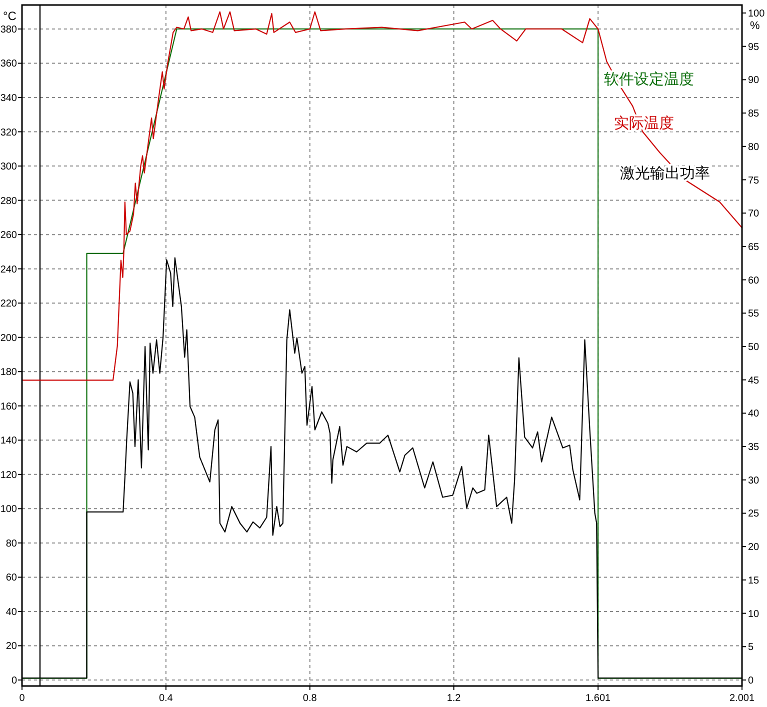 The height and width of the screenshot is (707, 767). Describe the element at coordinates (754, 280) in the screenshot. I see `y2-tick-label: 60` at that location.